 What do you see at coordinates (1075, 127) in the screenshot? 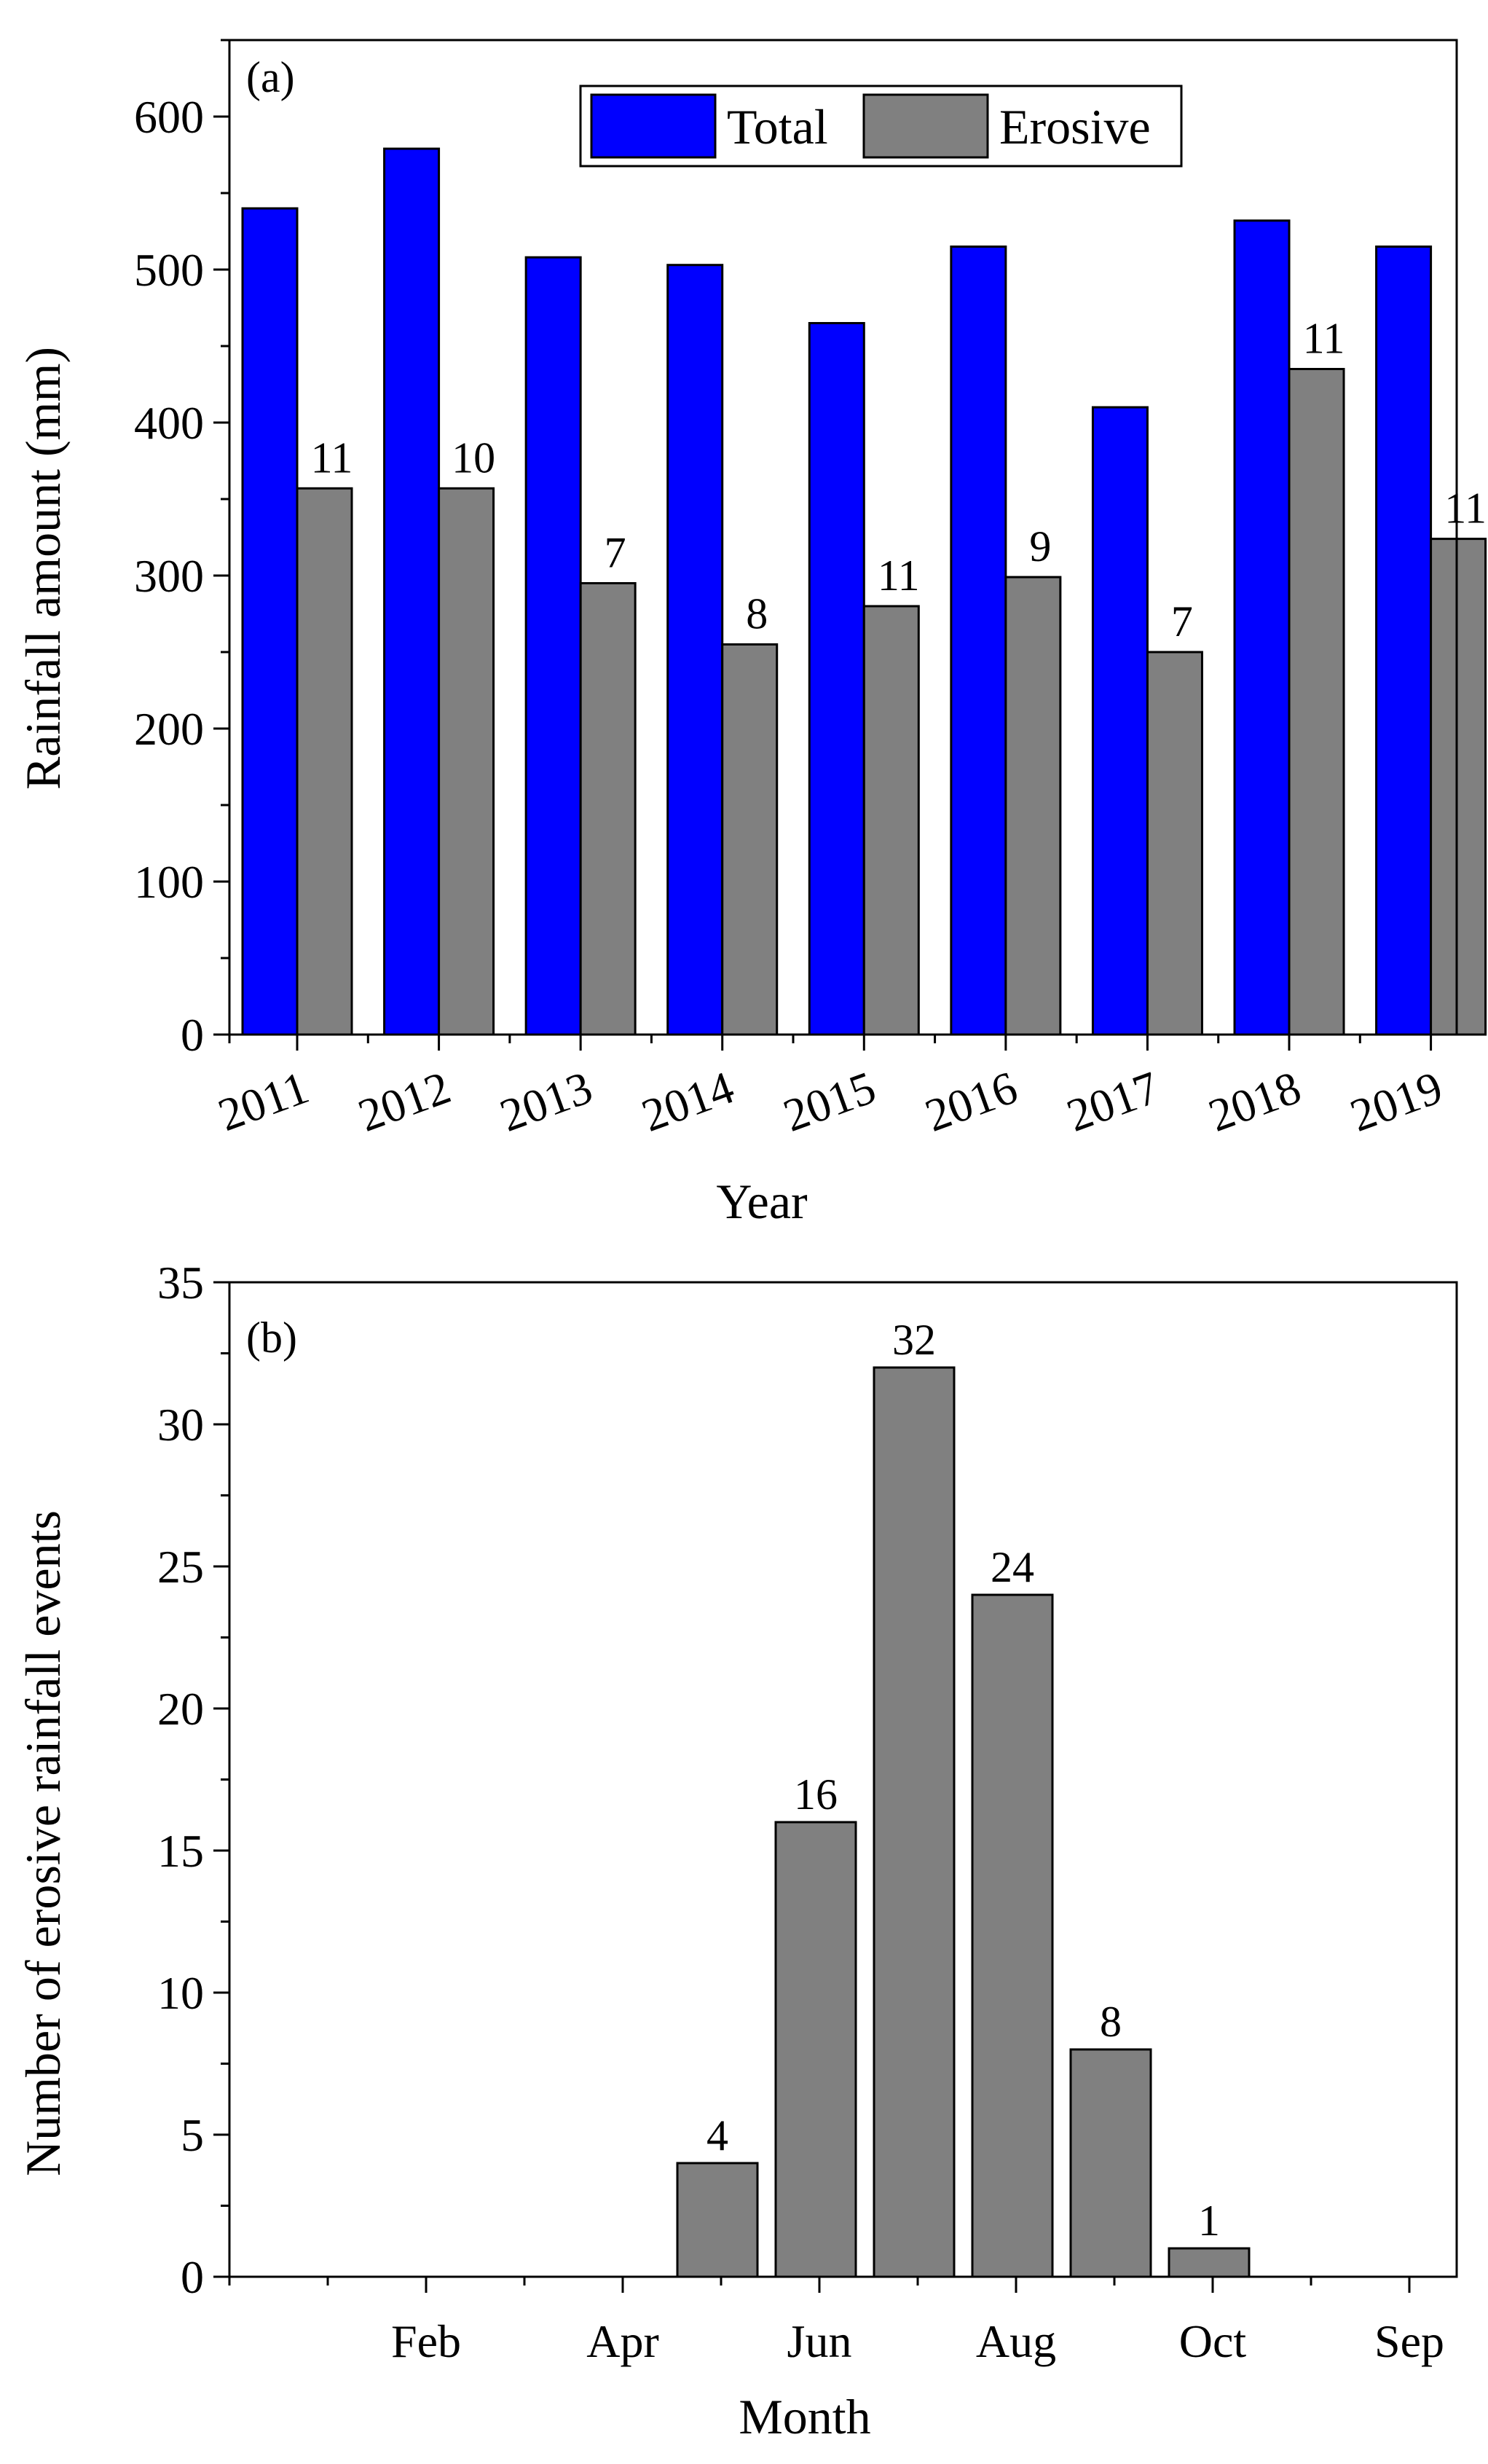
I see `legend-label-erosive: Erosive` at bounding box center [1075, 127].